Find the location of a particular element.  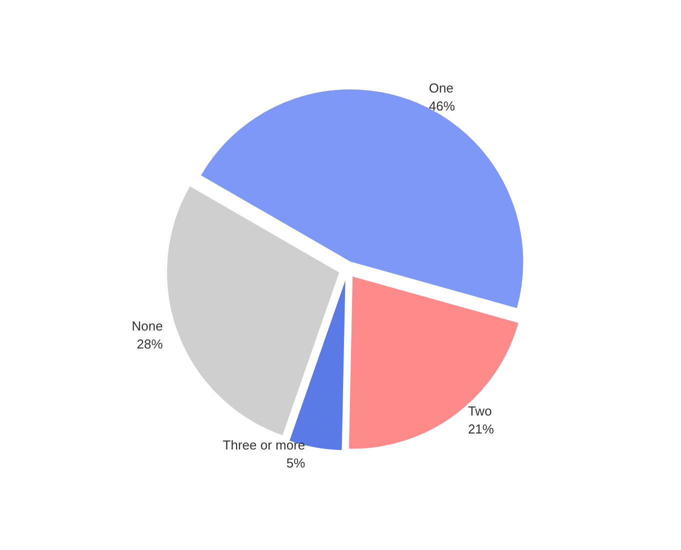

data-label: 28% is located at coordinates (150, 344).